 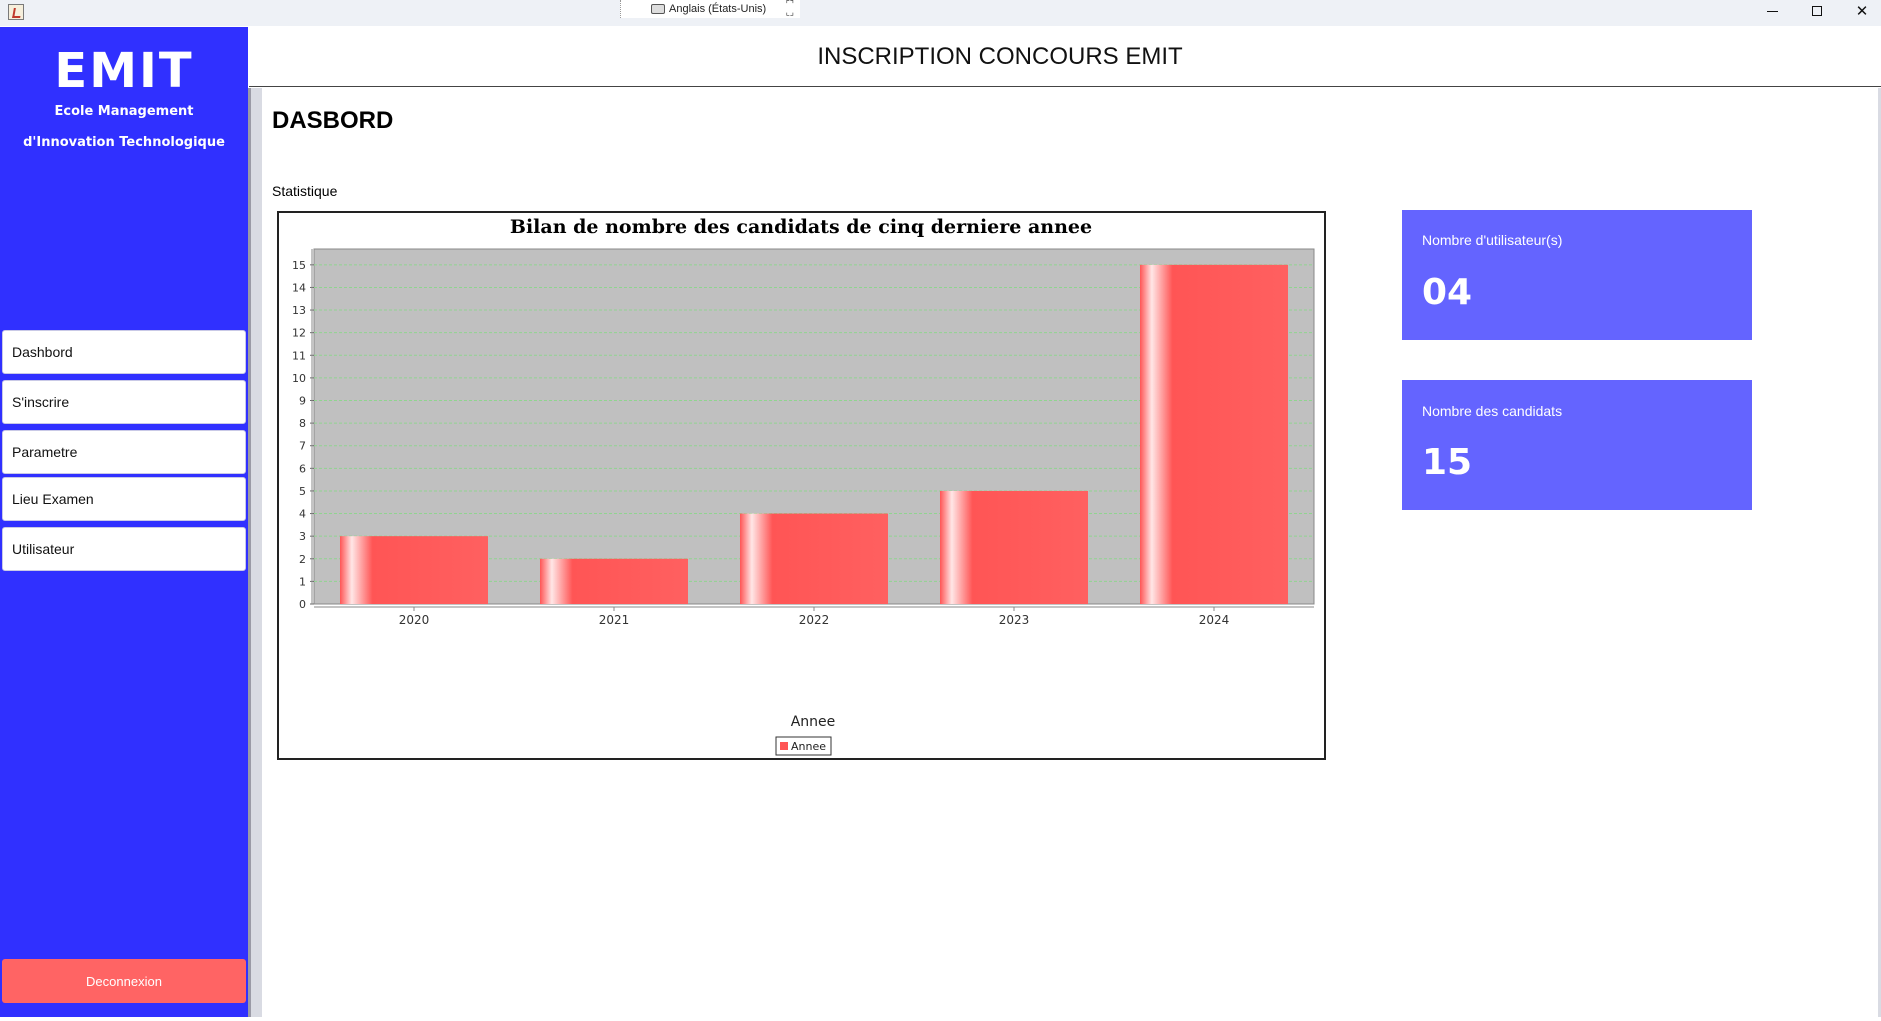 I want to click on y-tick-label: 0, so click(x=302, y=604).